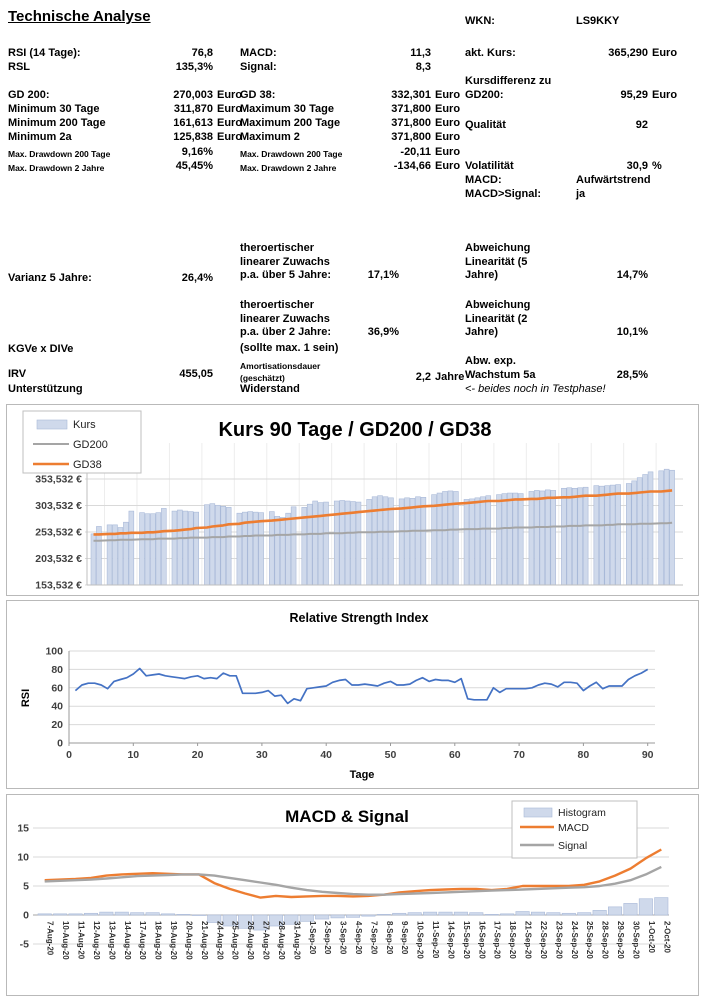  I want to click on stat-value: ja, so click(581, 194).